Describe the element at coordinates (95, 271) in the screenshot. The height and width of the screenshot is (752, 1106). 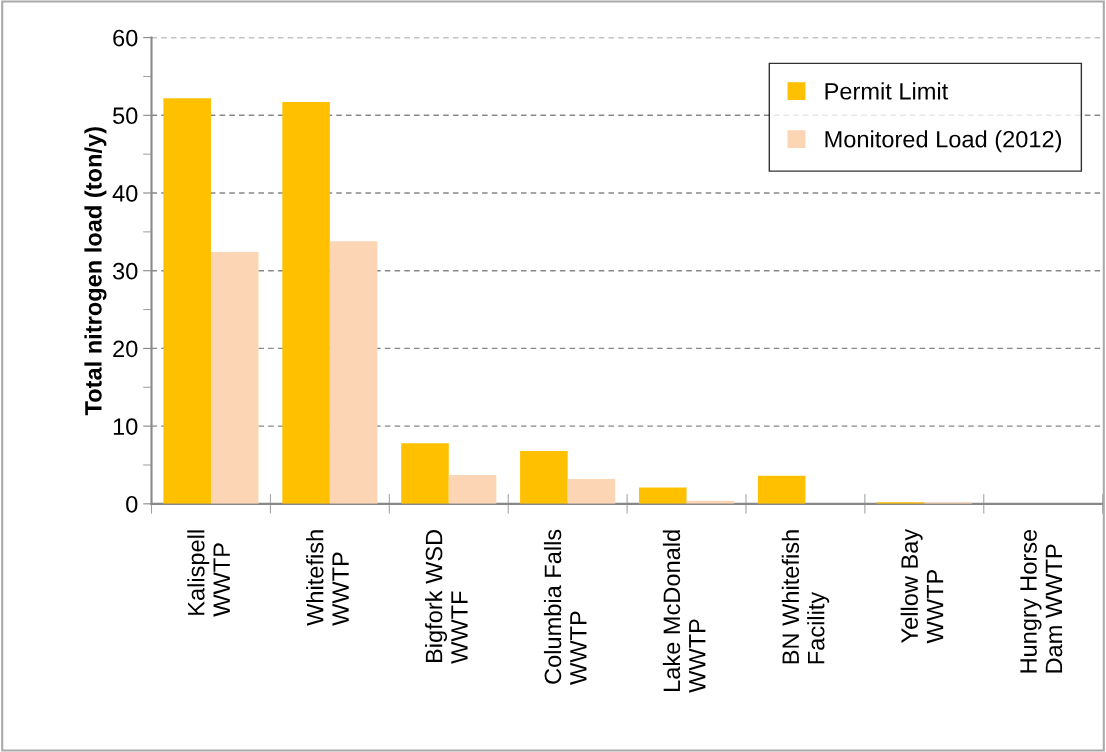
I see `y-axis-title: Total nitrogen load (ton/y)` at that location.